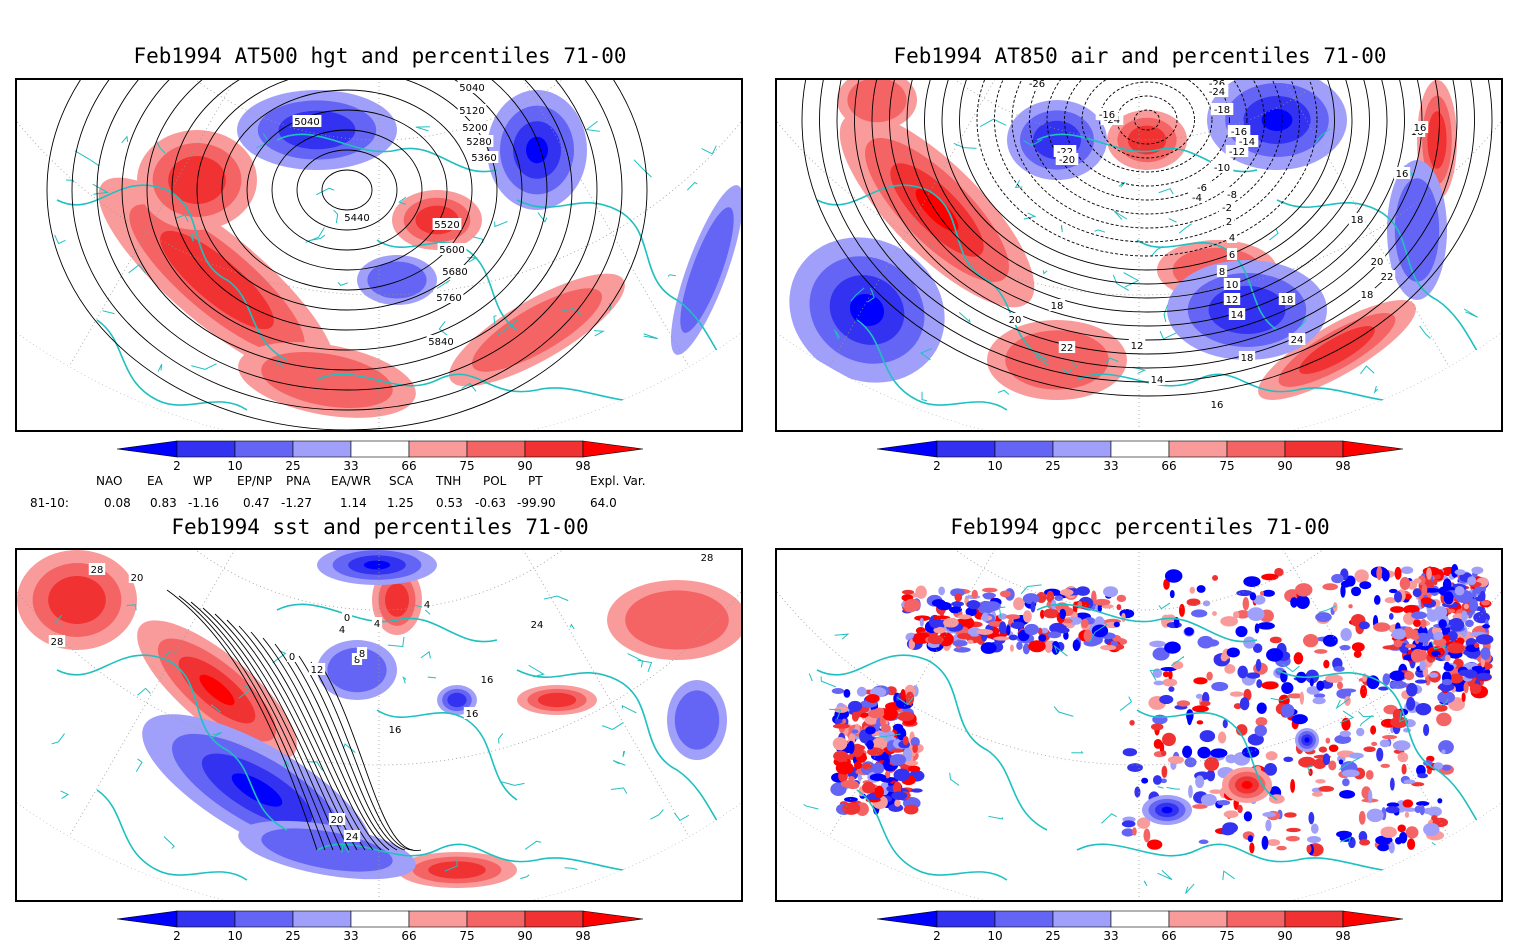 Image resolution: width=1520 pixels, height=945 pixels. I want to click on colorbar-tr: 2 10 25 33 66 75 90 98, so click(1146, 457).